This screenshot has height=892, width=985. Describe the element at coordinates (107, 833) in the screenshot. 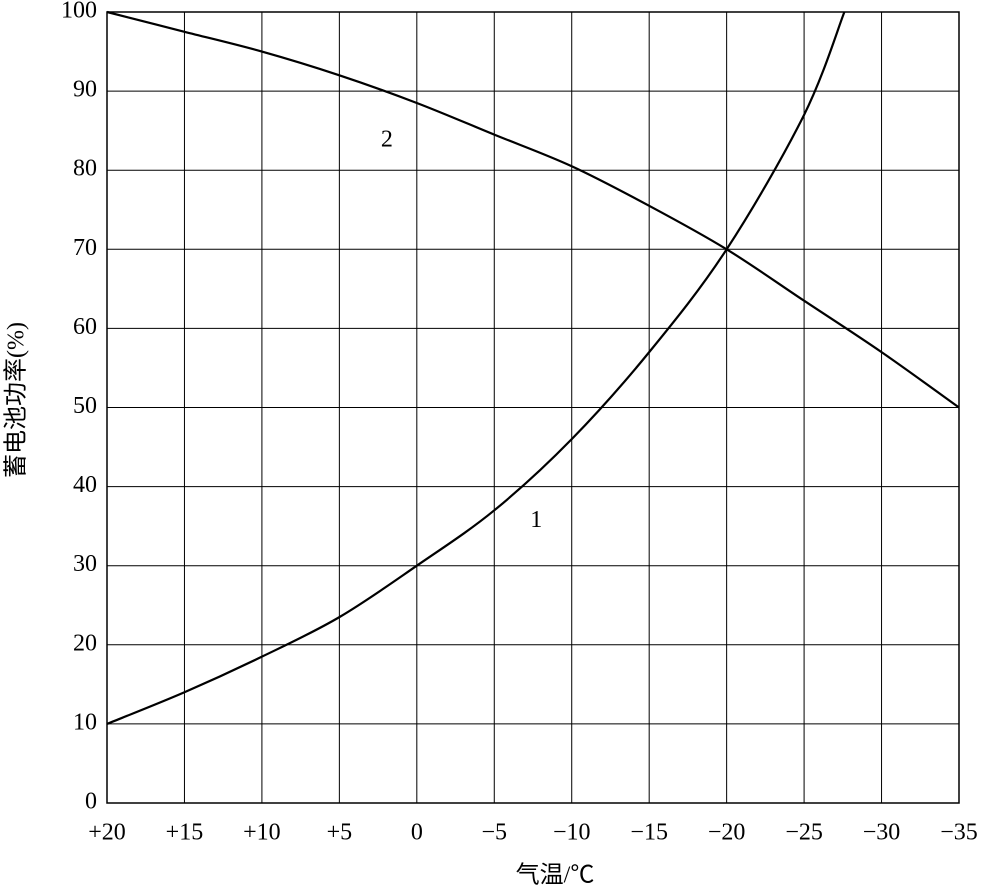

I see `x-tick-label: +20` at that location.